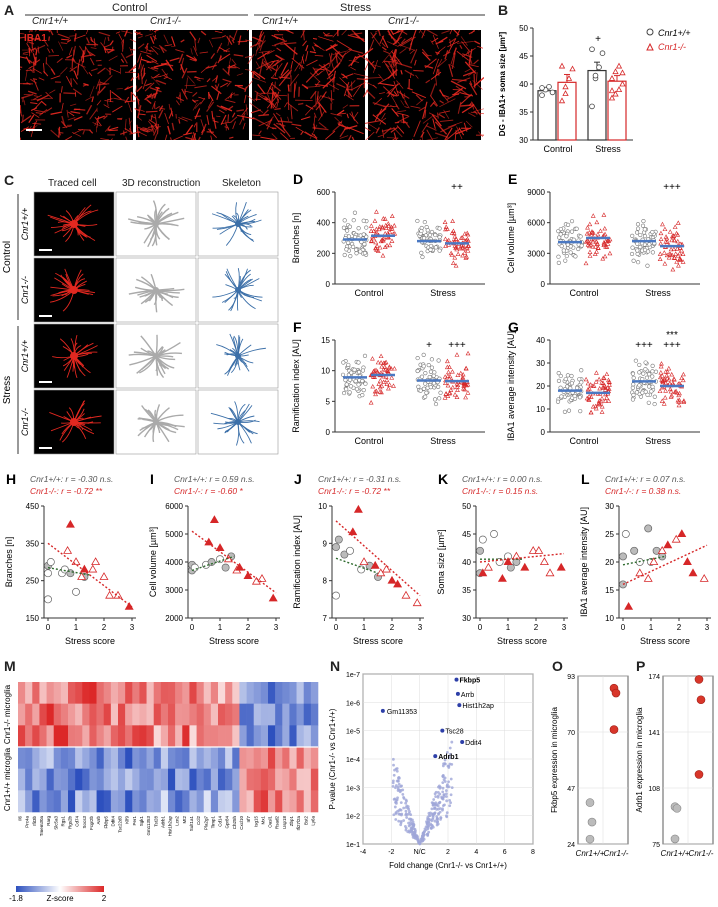 The width and height of the screenshot is (718, 907). What do you see at coordinates (404, 21) in the screenshot?
I see `panel-a-col4: Cnr1-/-` at bounding box center [404, 21].